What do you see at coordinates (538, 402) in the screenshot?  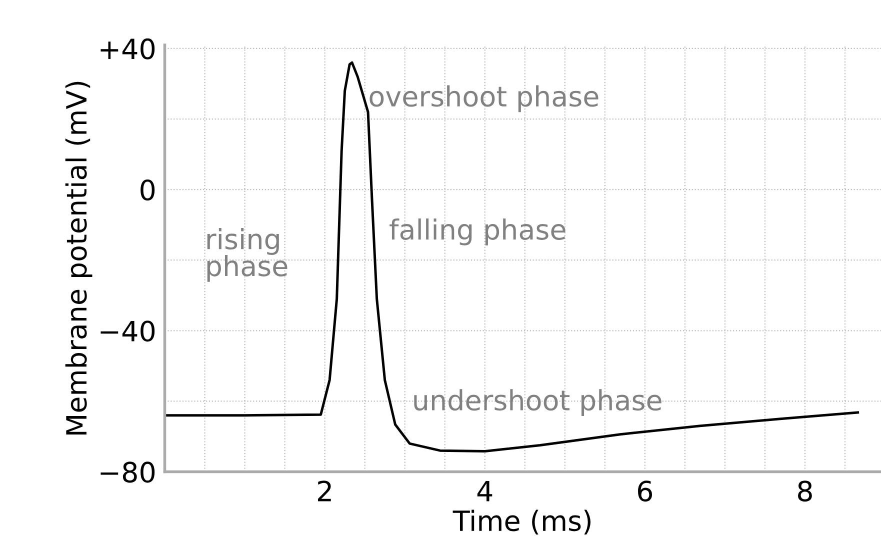 I see `annotation: undershoot phase` at bounding box center [538, 402].